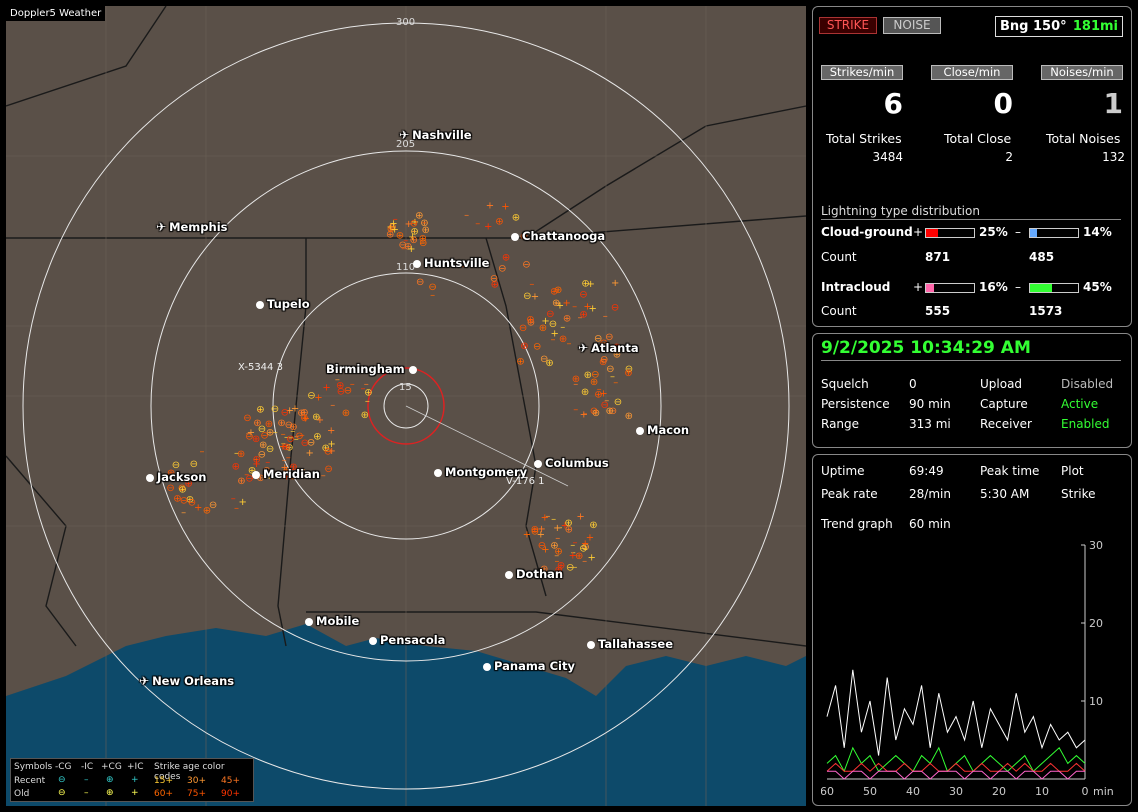 The width and height of the screenshot is (1138, 812). What do you see at coordinates (913, 791) in the screenshot?
I see `x-tick-label: 40` at bounding box center [913, 791].